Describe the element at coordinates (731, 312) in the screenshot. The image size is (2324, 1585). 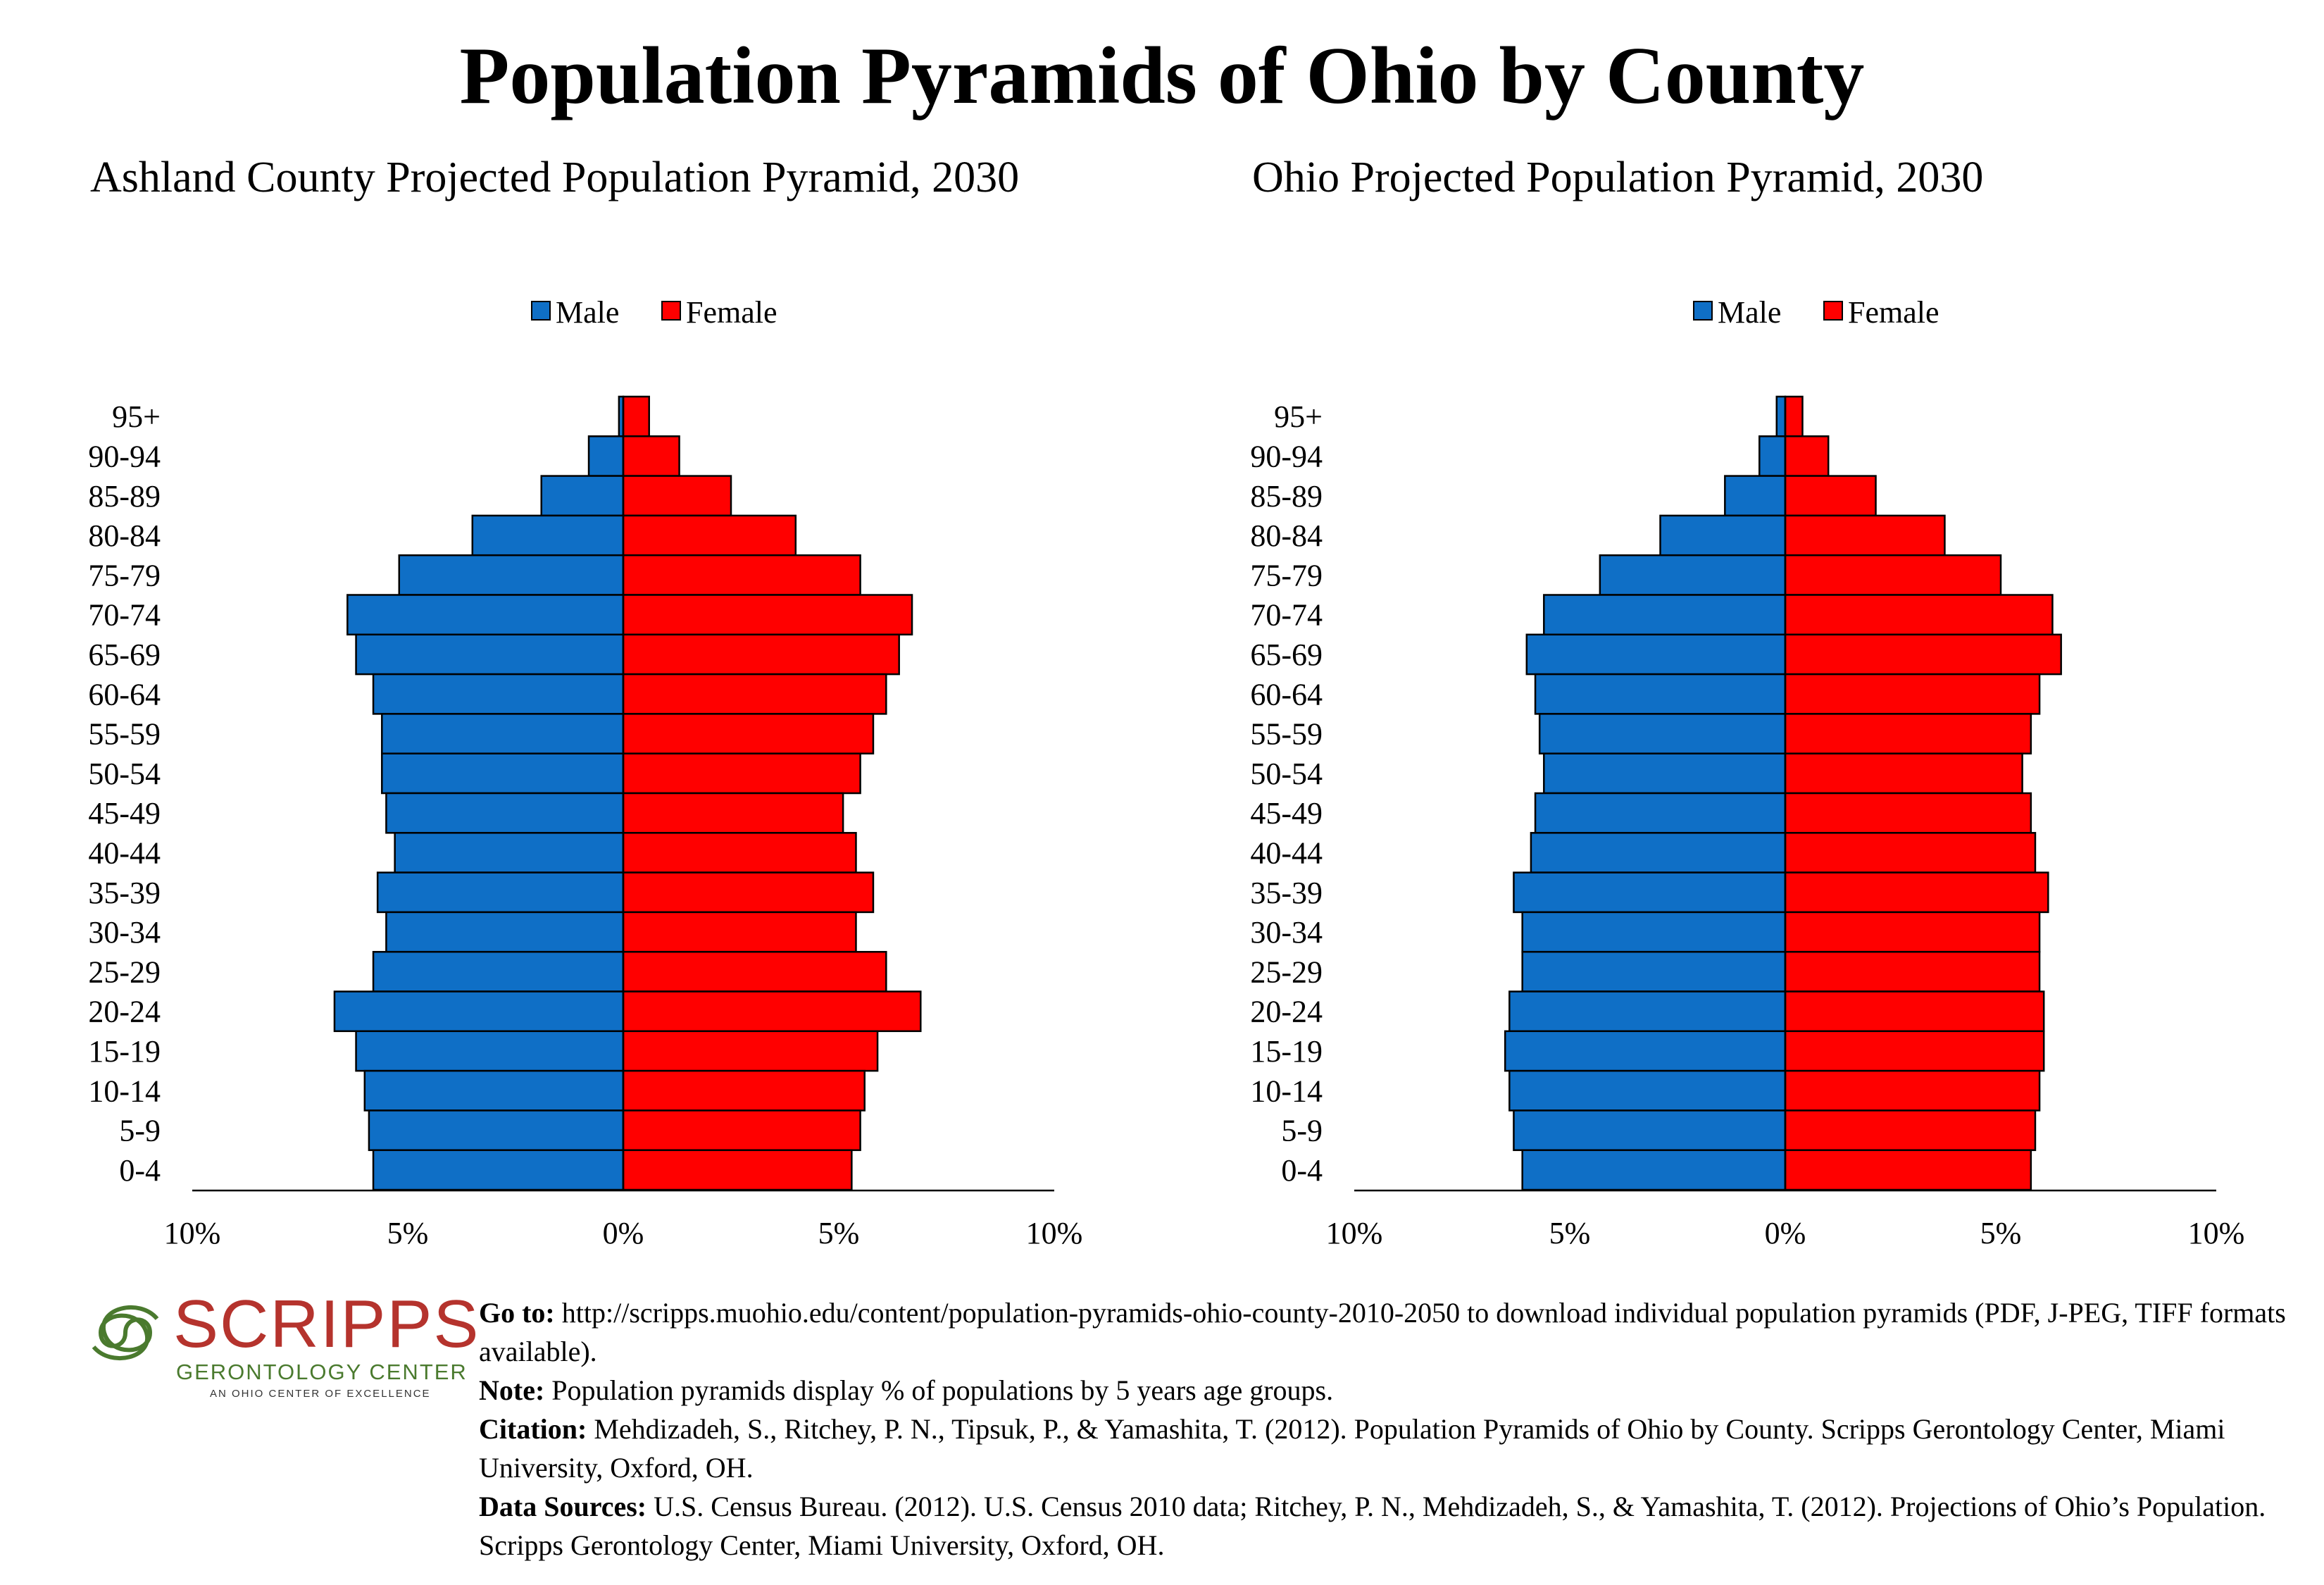
I see `legend-label-female: Female` at that location.